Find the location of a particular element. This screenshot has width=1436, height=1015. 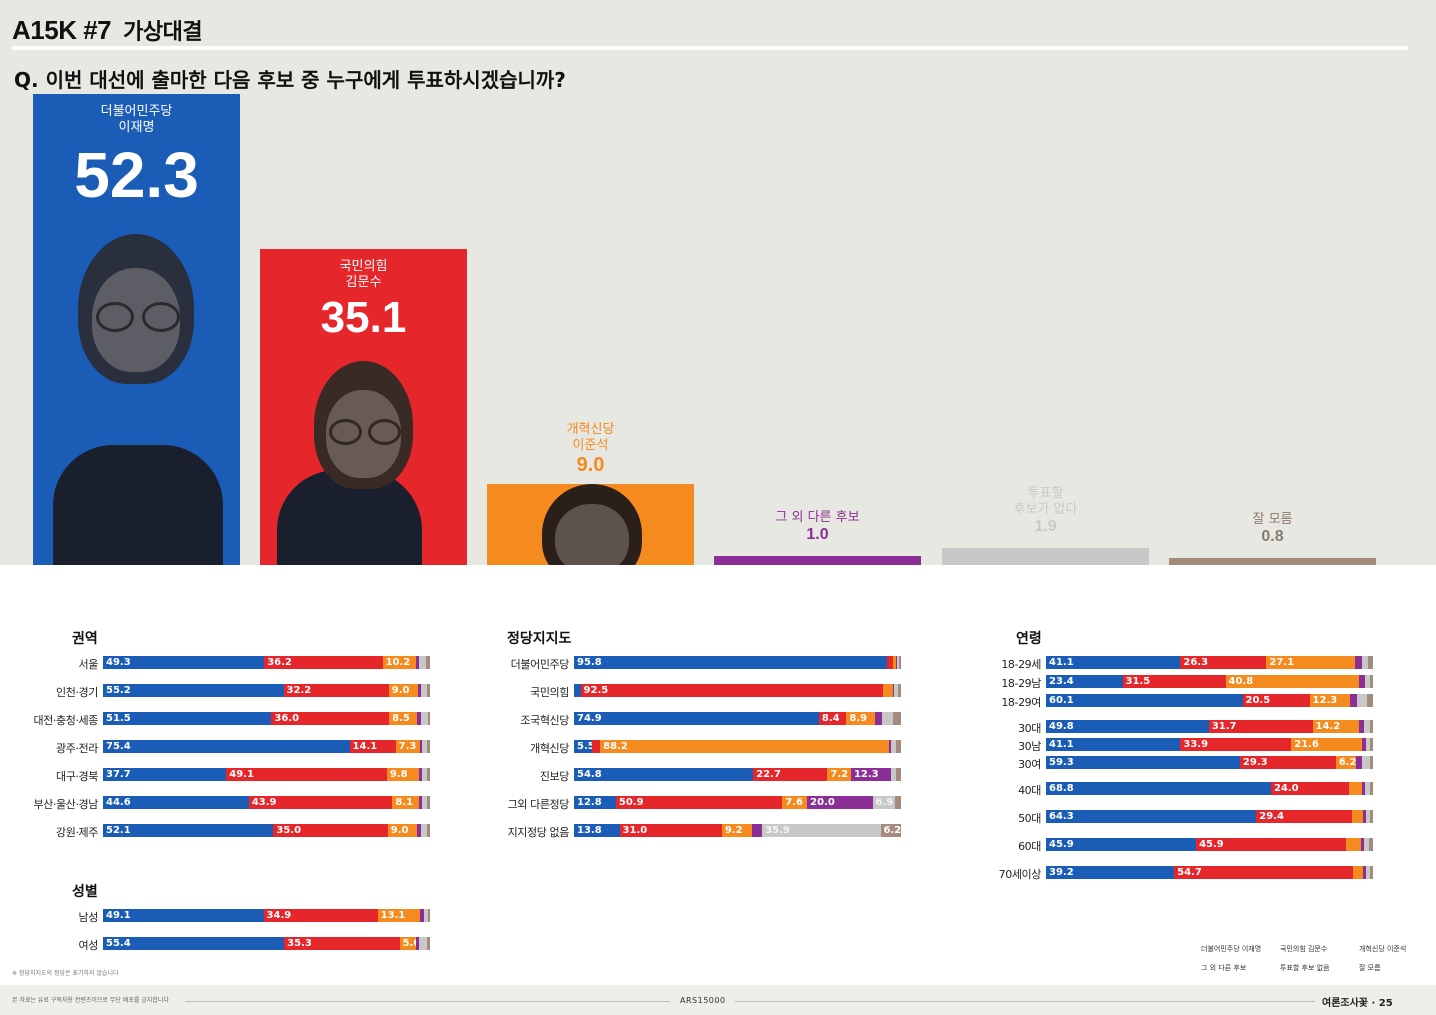

segment-value-label: 27.1 is located at coordinates (1282, 662).